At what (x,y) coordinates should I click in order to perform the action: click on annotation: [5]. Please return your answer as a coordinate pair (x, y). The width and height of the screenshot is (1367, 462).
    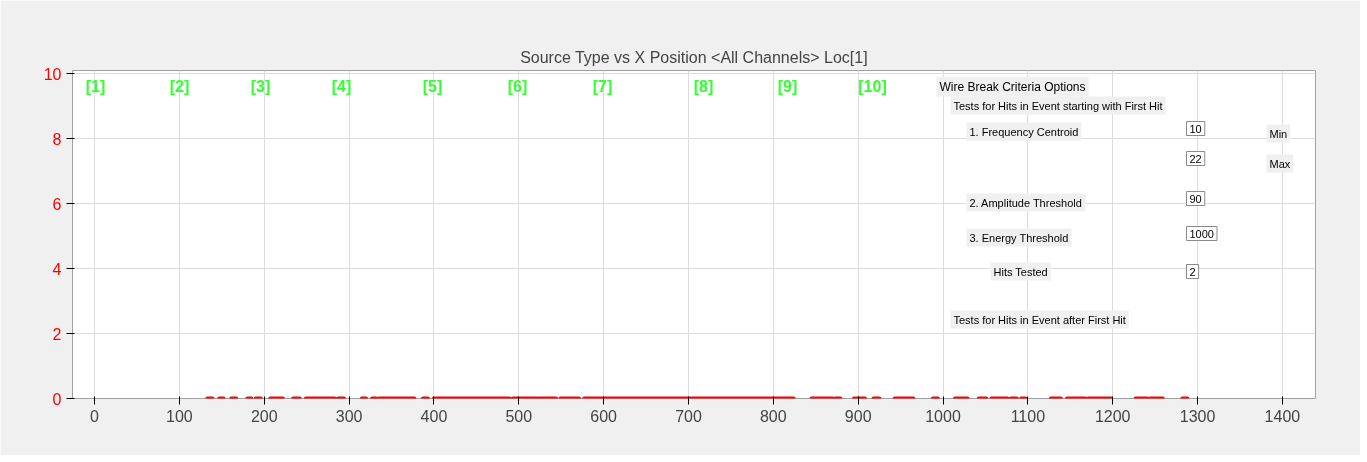
    Looking at the image, I should click on (432, 86).